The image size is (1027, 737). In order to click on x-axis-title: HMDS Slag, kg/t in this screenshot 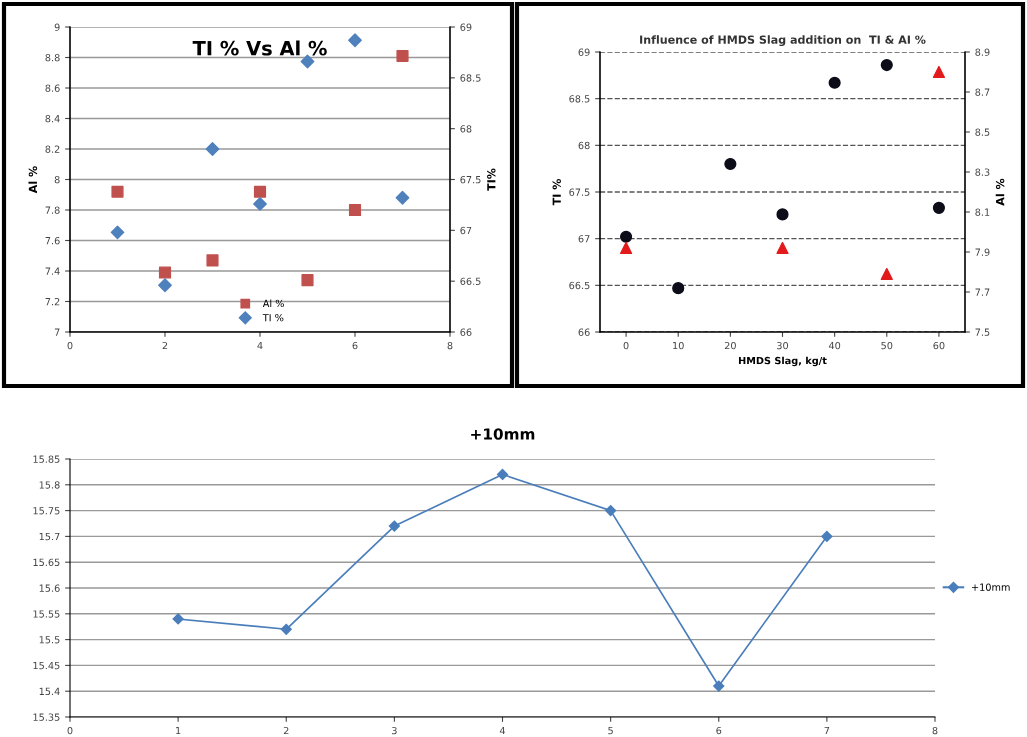, I will do `click(782, 361)`.